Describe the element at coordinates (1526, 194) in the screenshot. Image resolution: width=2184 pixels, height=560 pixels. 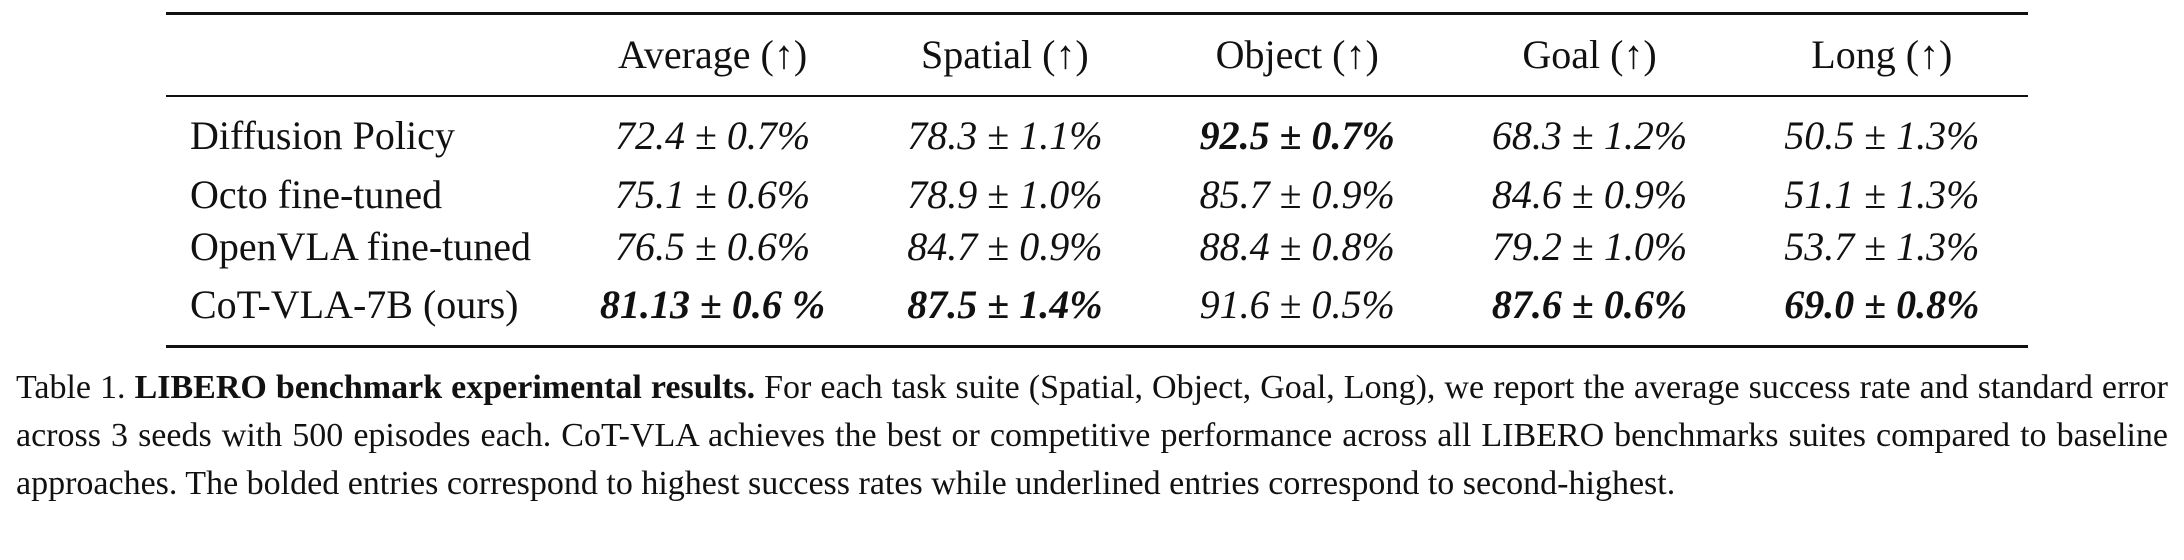
I see `mean-value: 84.6` at that location.